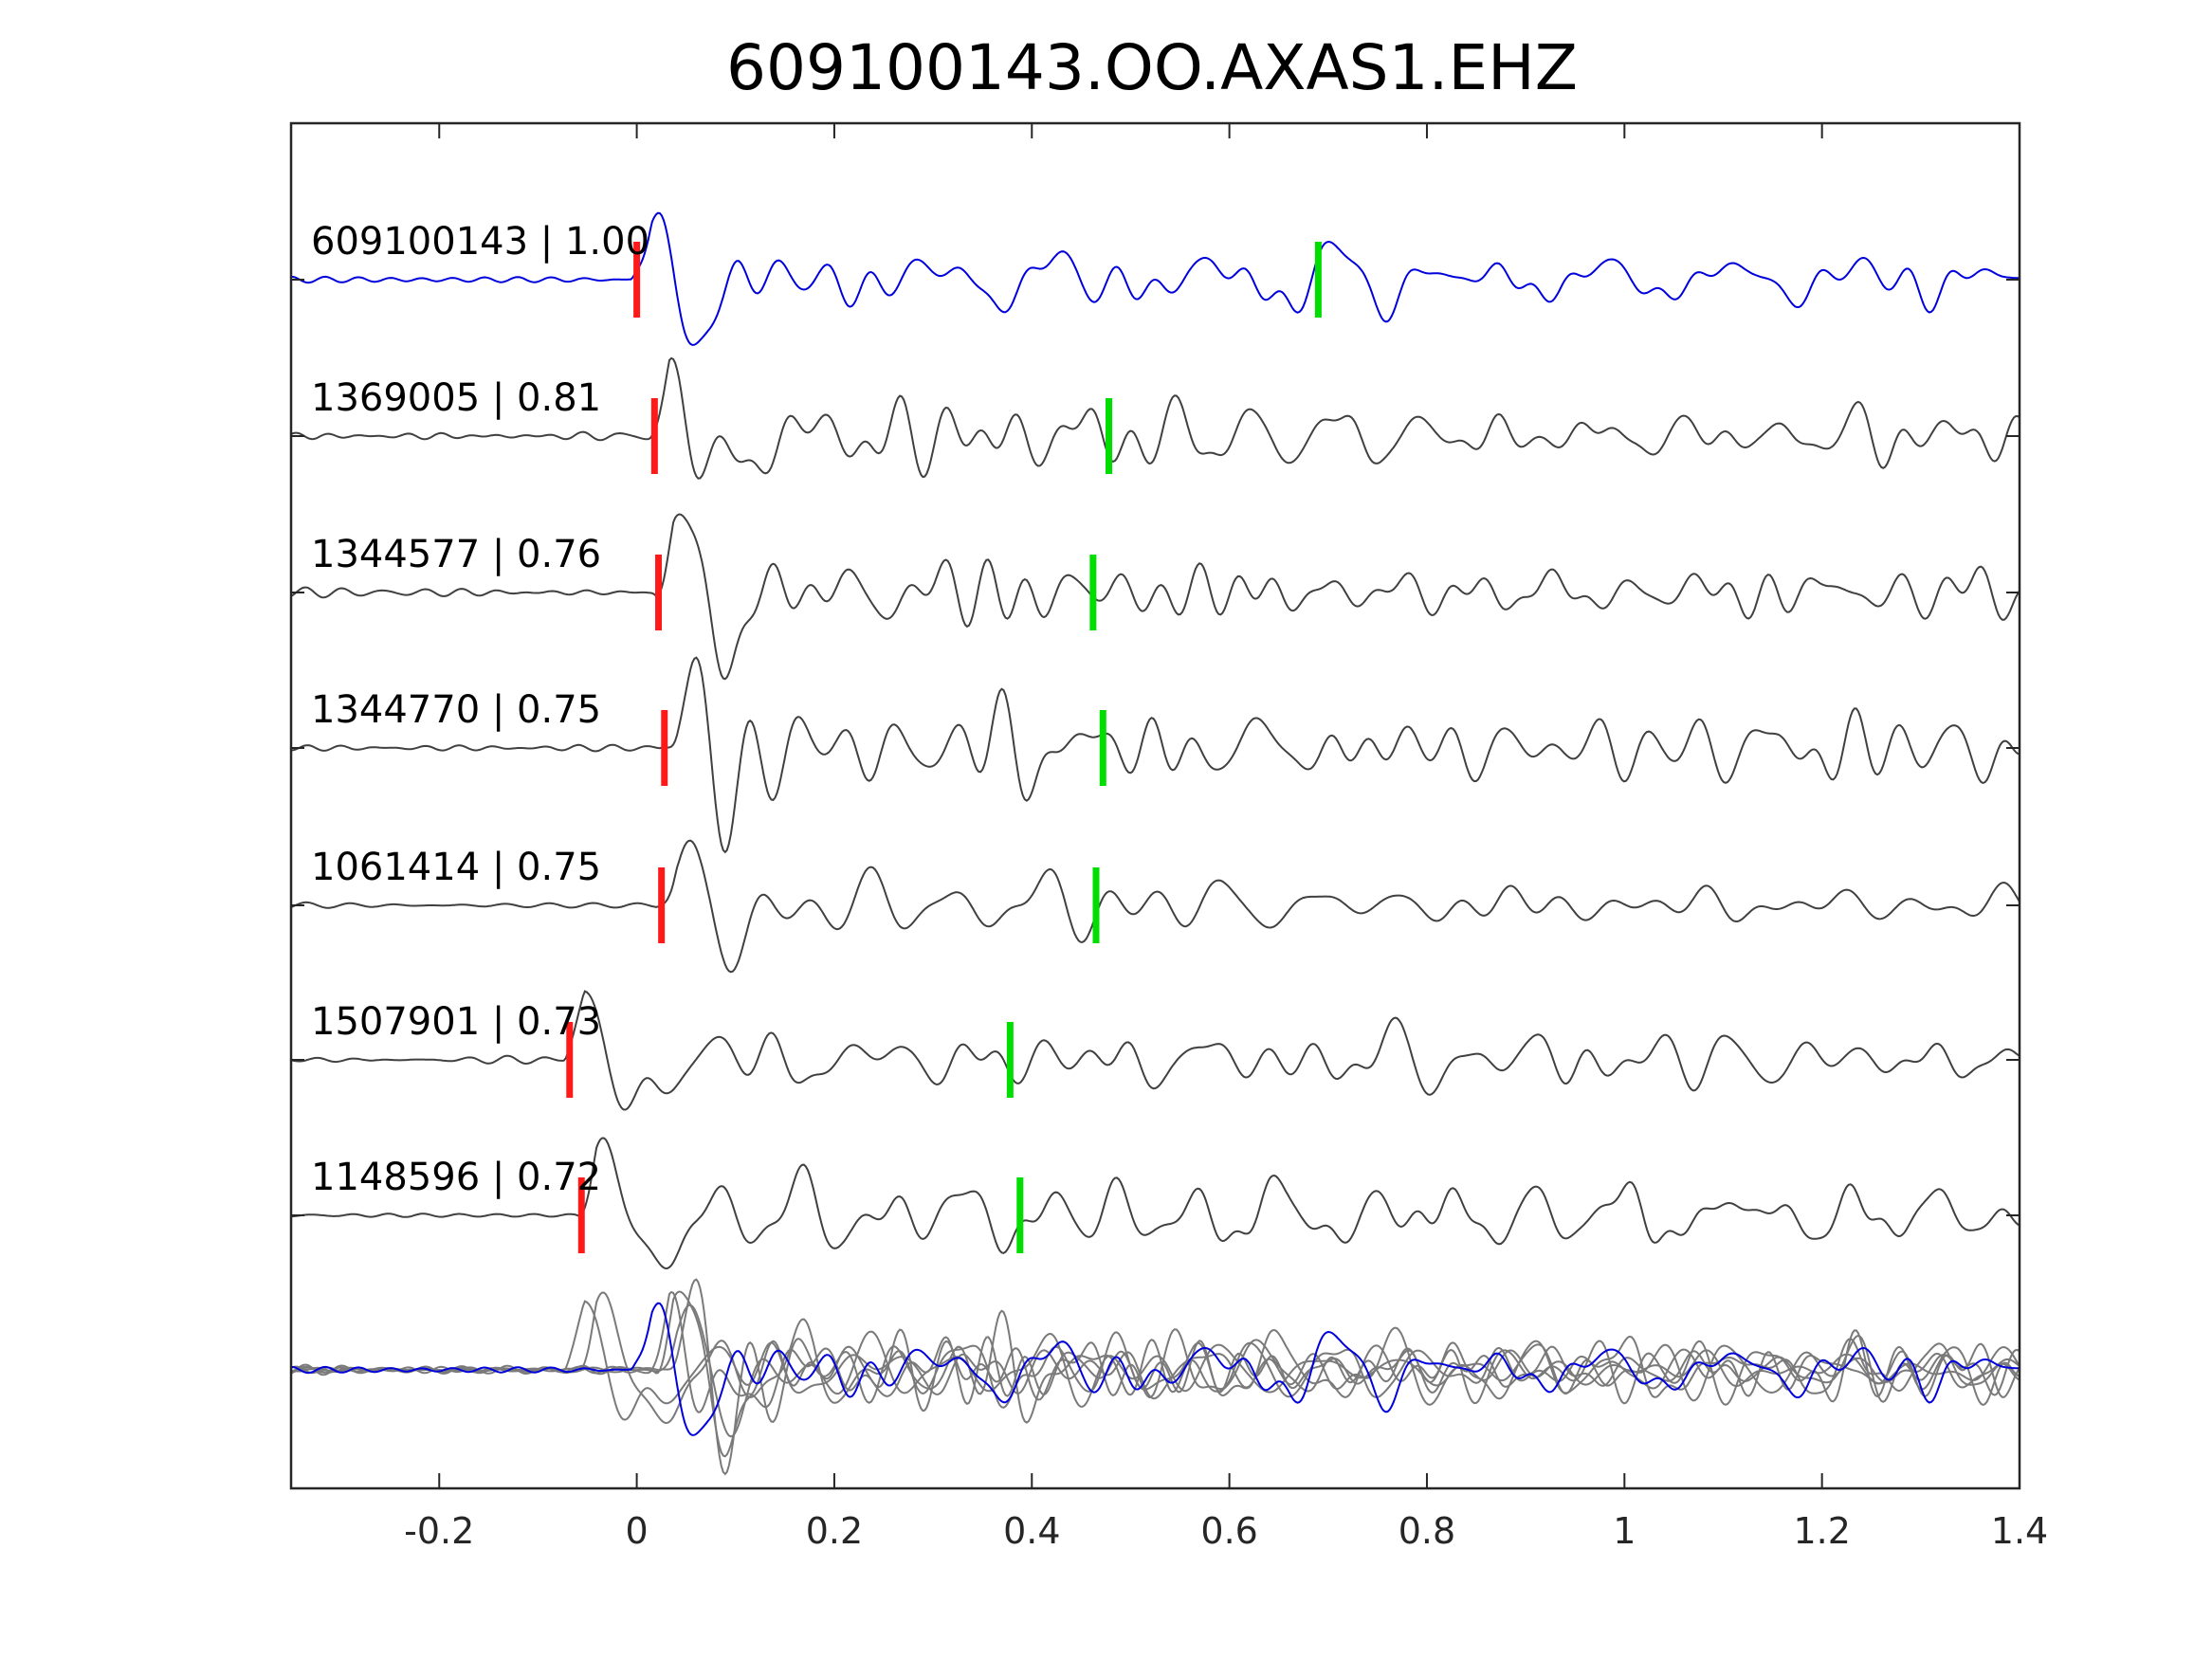 The height and width of the screenshot is (1659, 2212). What do you see at coordinates (637, 1531) in the screenshot?
I see `x-tick-label: 0` at bounding box center [637, 1531].